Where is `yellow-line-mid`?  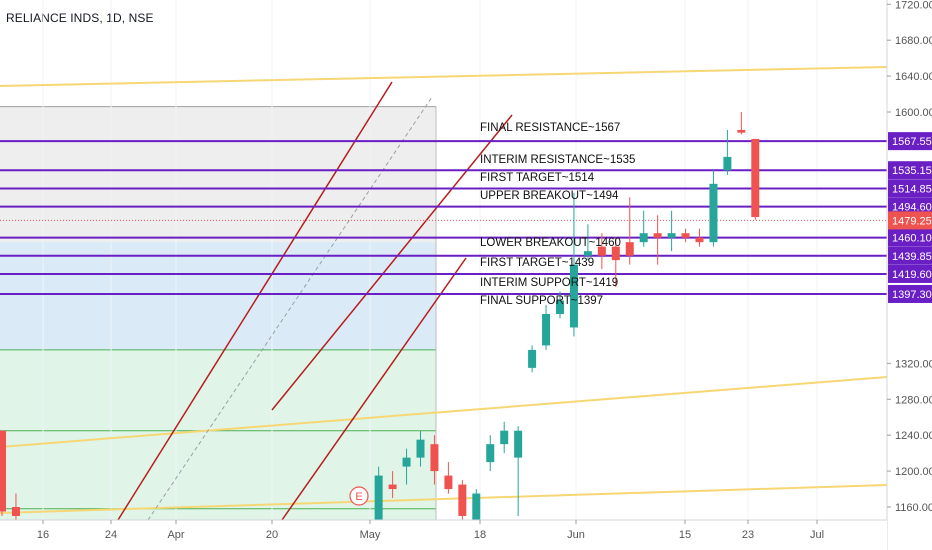
yellow-line-mid is located at coordinates (444, 412).